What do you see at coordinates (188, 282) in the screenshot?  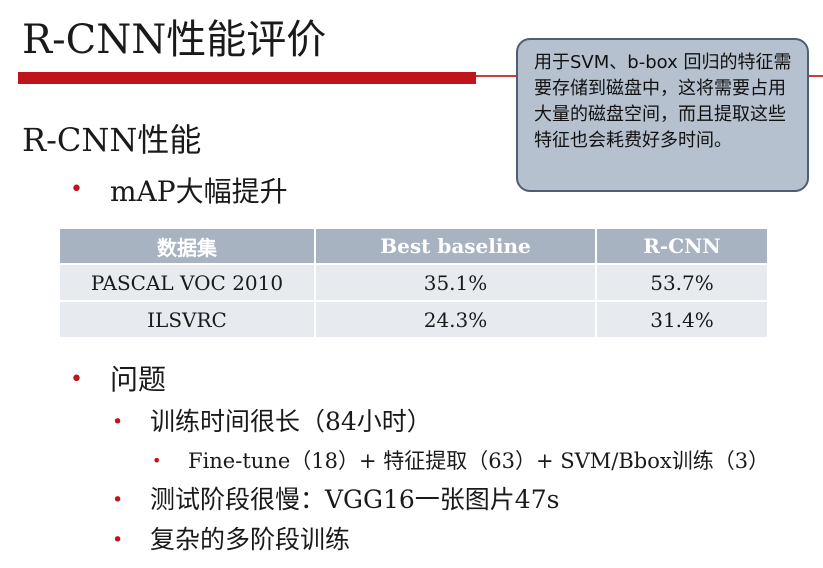 I see `table-cell: PASCAL VOC 2010` at bounding box center [188, 282].